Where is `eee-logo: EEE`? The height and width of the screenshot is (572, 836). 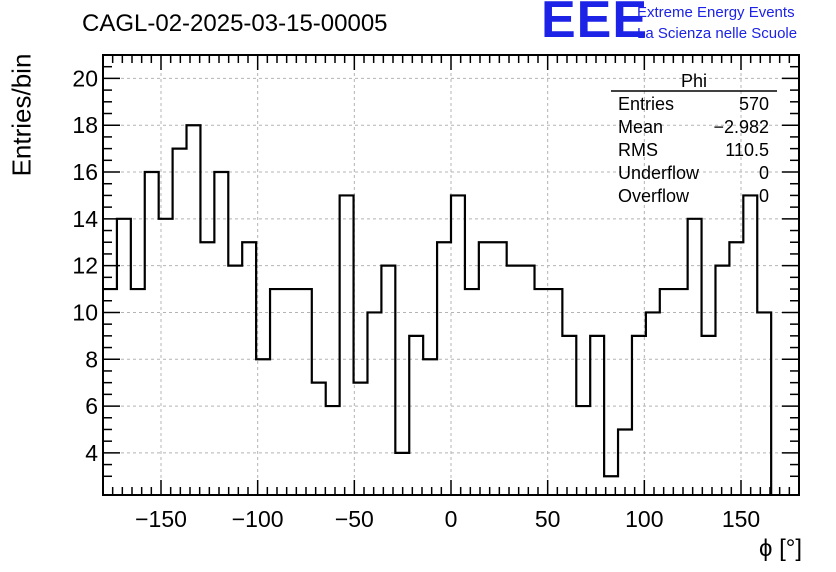 eee-logo: EEE is located at coordinates (595, 24).